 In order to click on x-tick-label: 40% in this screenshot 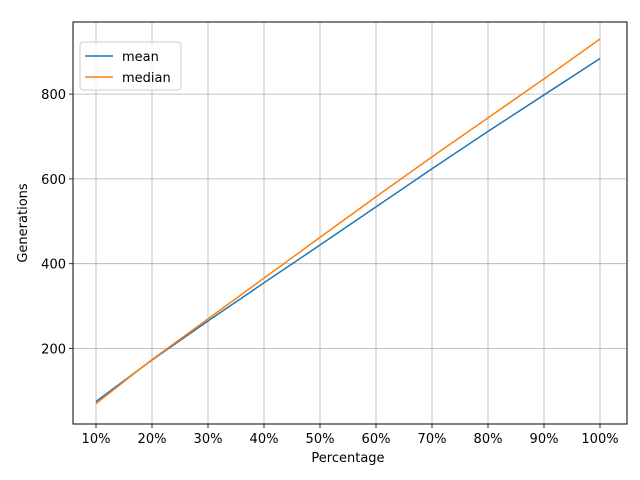, I will do `click(264, 439)`.